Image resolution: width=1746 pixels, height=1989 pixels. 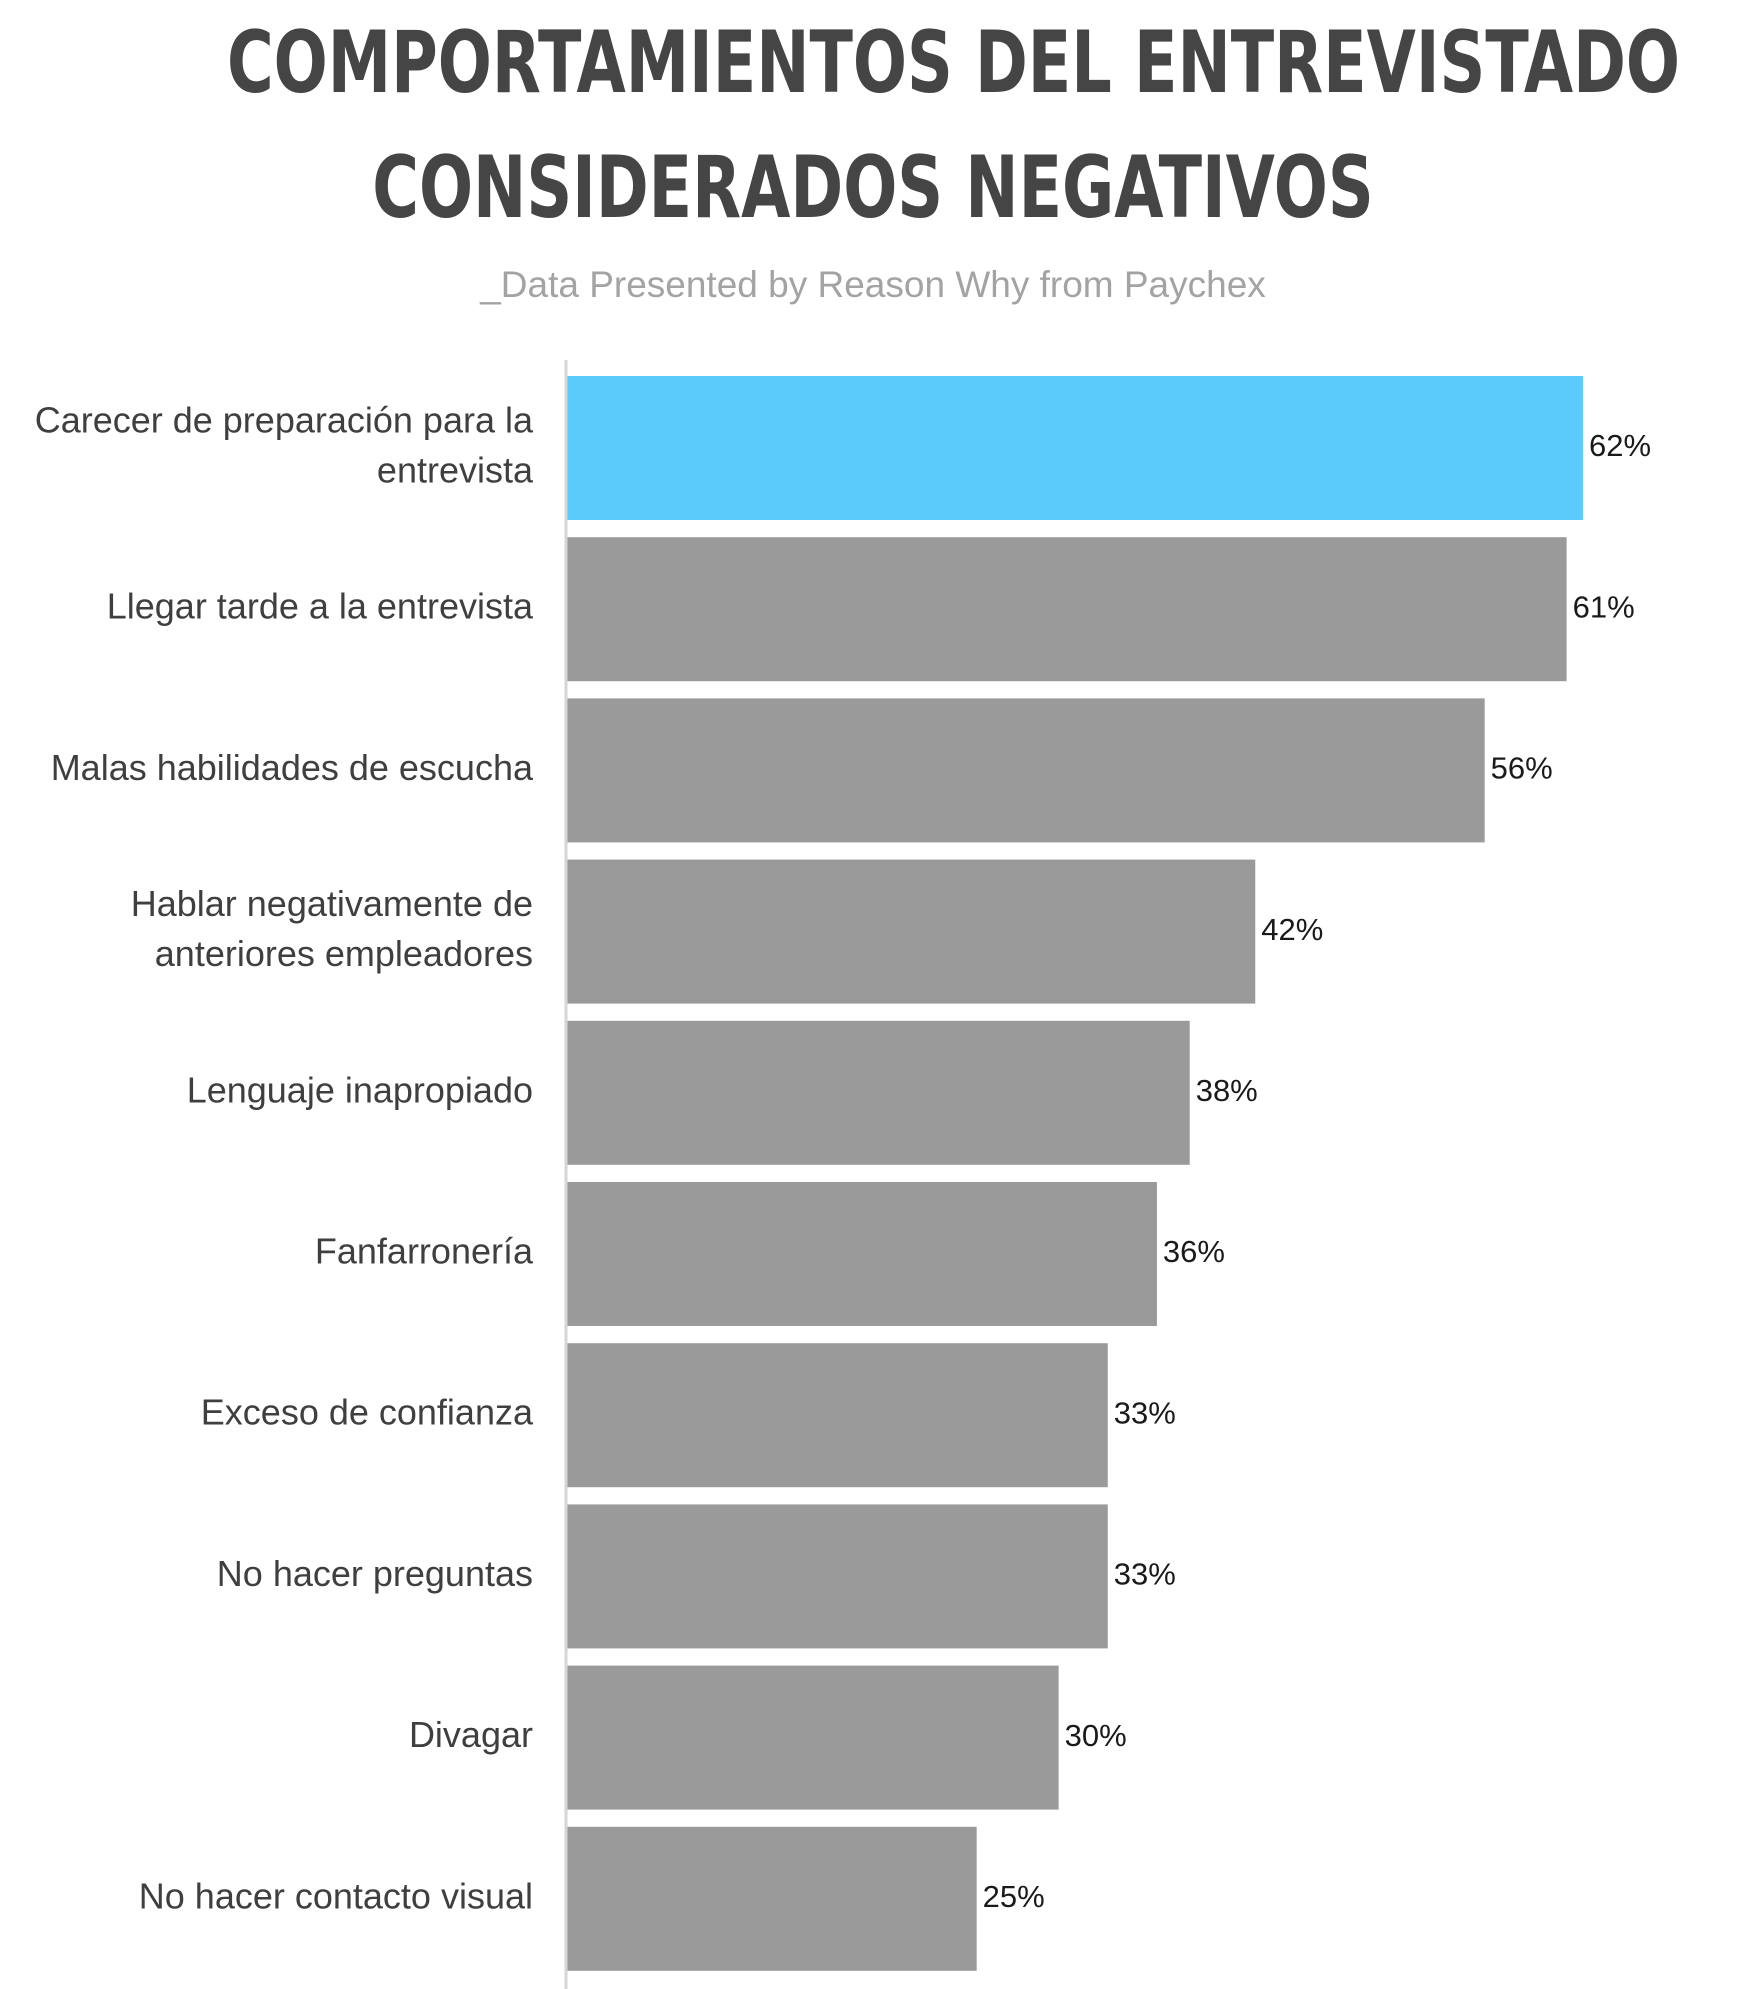 I want to click on category-label: Divagar, so click(x=471, y=1734).